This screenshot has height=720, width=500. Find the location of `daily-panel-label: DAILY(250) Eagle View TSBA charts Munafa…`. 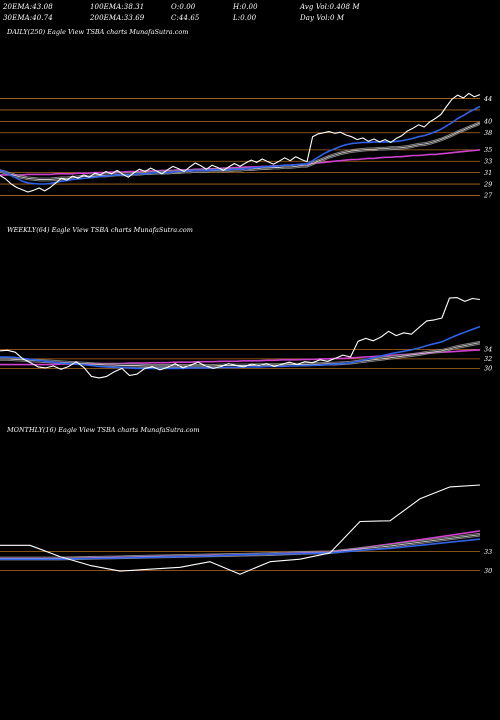

daily-panel-label: DAILY(250) Eagle View TSBA charts Munafa… is located at coordinates (98, 32).